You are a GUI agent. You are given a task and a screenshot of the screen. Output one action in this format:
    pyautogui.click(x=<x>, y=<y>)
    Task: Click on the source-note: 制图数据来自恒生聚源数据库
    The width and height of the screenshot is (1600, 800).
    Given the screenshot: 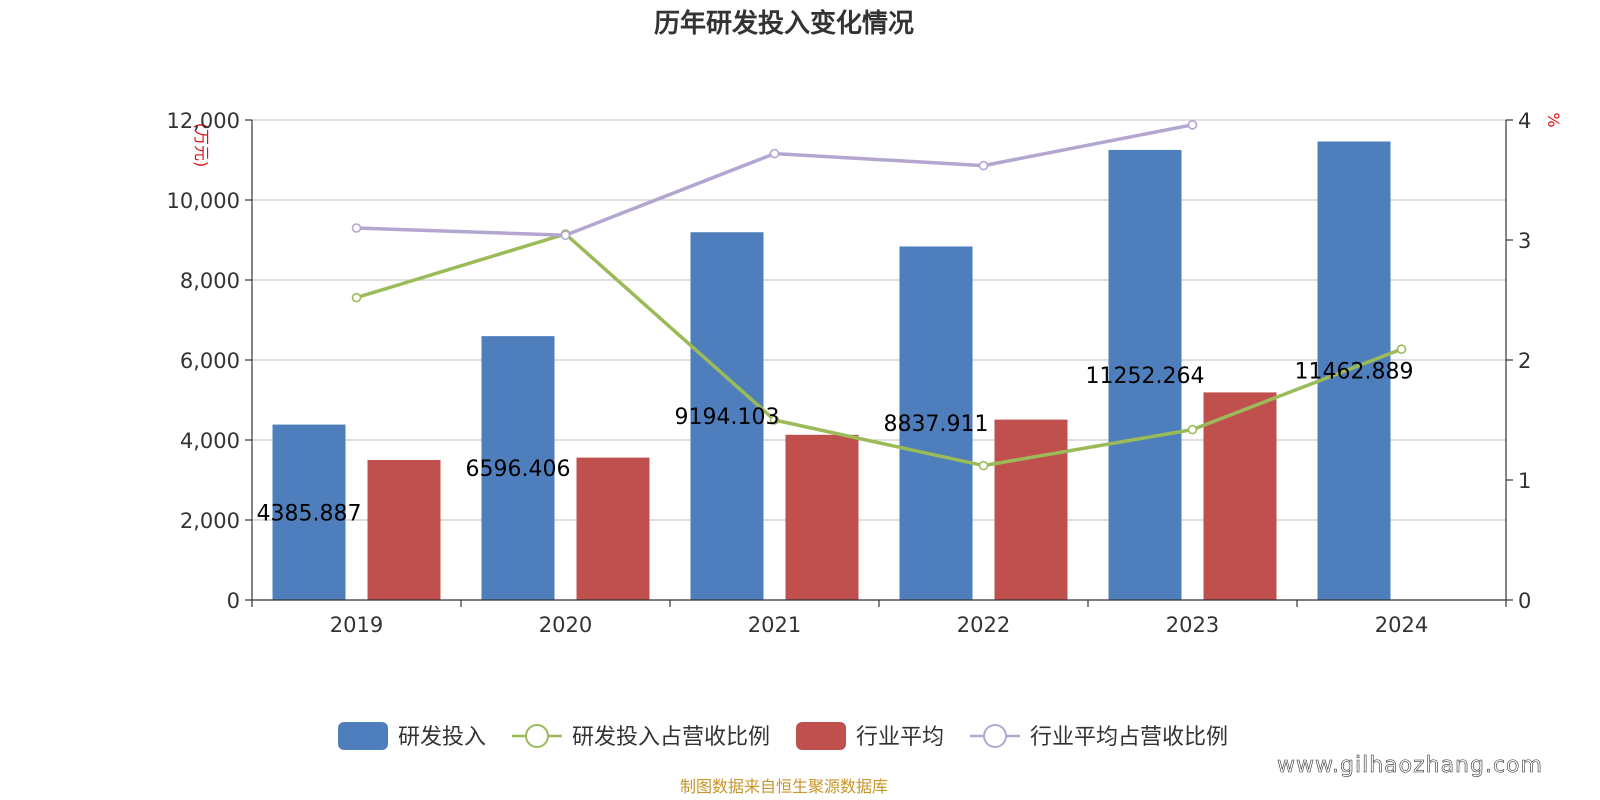 What is the action you would take?
    pyautogui.click(x=784, y=786)
    